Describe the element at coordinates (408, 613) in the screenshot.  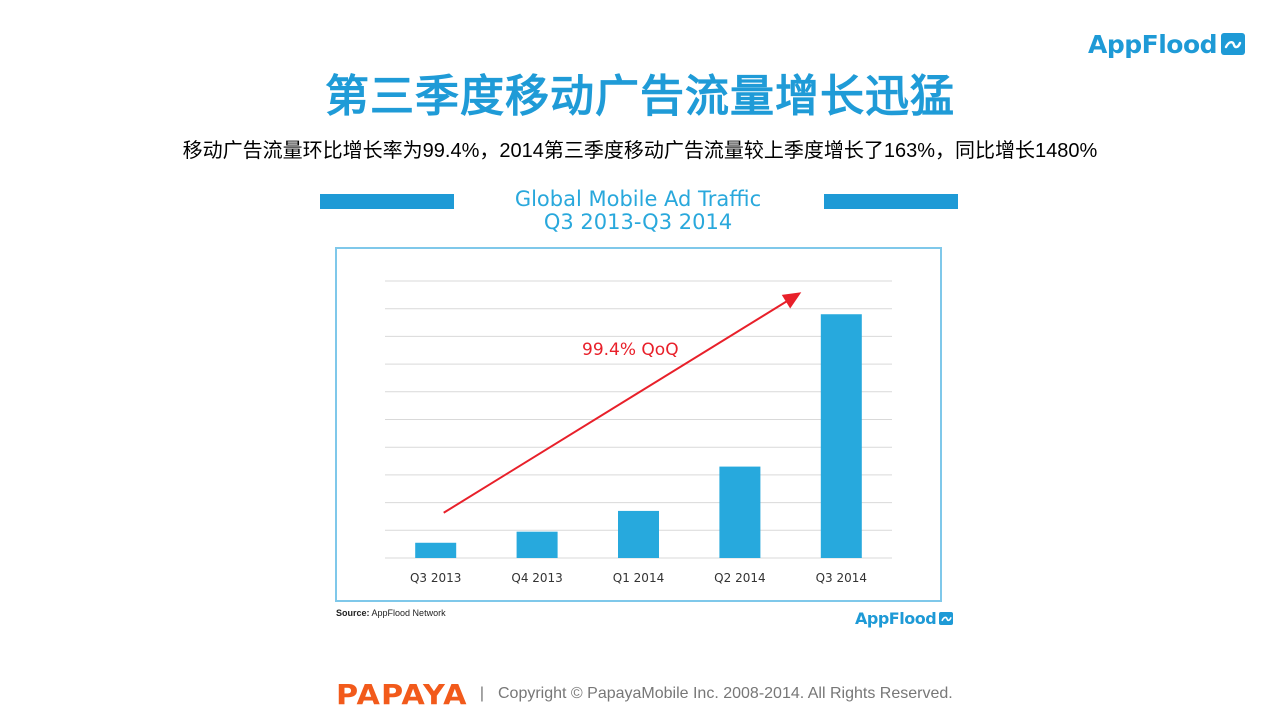
I see `source-text: AppFlood Network` at that location.